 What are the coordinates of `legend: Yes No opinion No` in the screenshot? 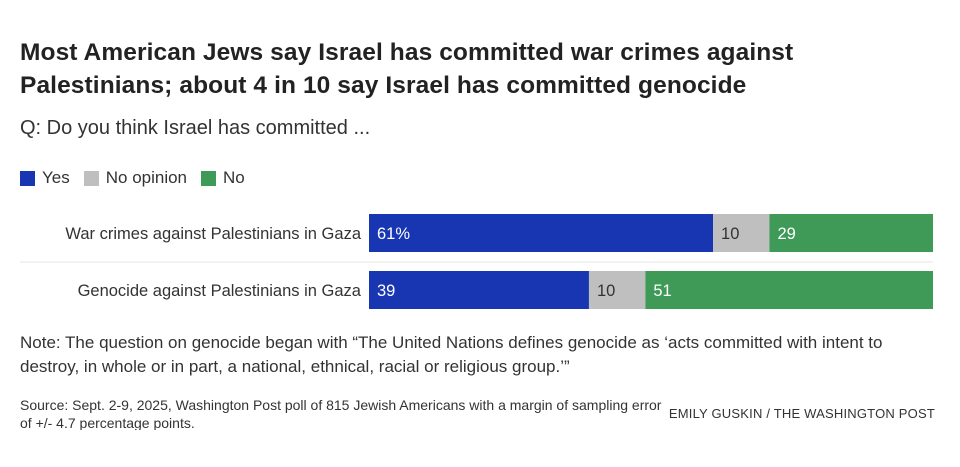 It's located at (139, 178).